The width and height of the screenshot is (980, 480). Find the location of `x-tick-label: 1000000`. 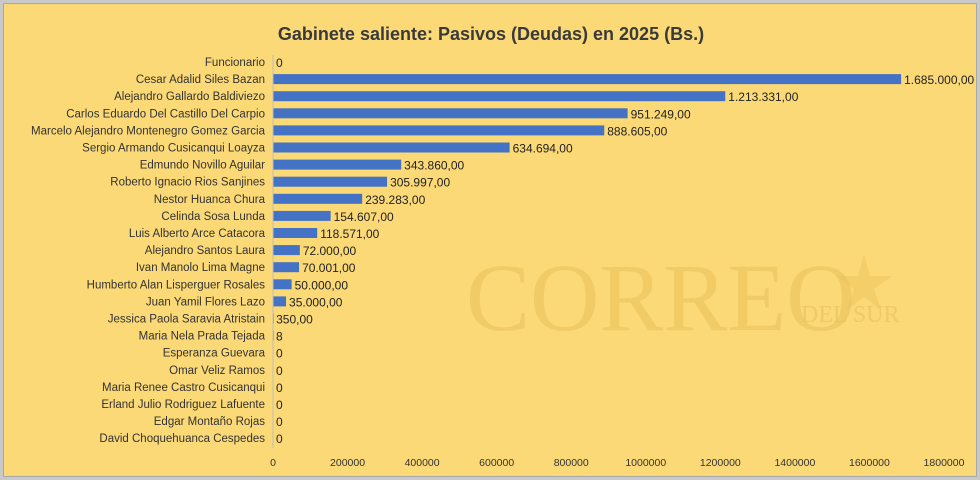

x-tick-label: 1000000 is located at coordinates (645, 463).